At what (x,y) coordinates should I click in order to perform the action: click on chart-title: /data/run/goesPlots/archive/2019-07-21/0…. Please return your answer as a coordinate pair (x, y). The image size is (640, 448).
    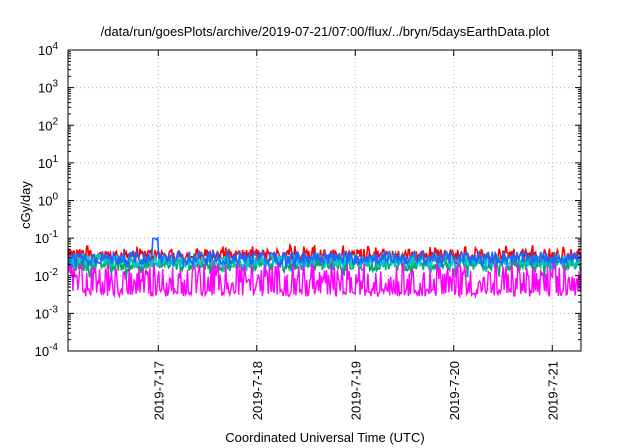
    Looking at the image, I should click on (325, 31).